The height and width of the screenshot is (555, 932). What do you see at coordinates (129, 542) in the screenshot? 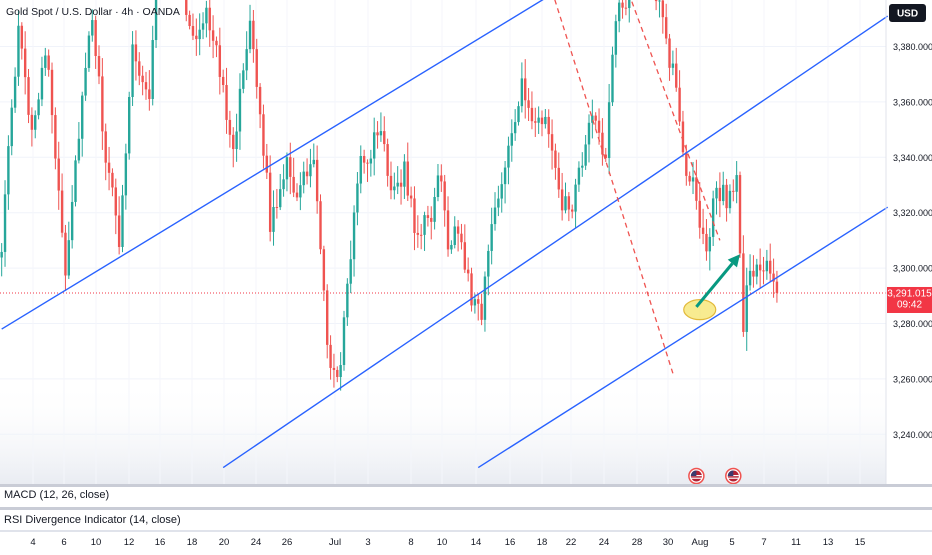
I see `time-tick-label: 12` at bounding box center [129, 542].